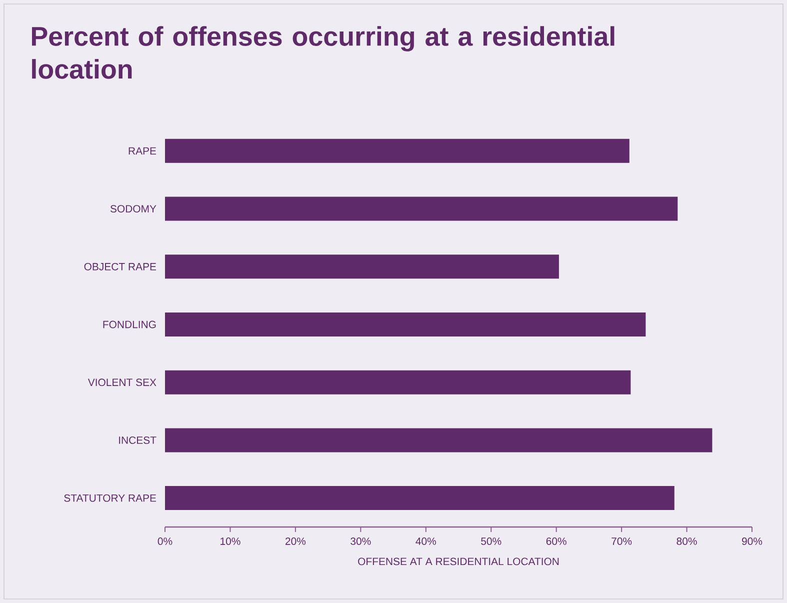 Image resolution: width=787 pixels, height=603 pixels. I want to click on y-tick-label: FONDLING, so click(129, 324).